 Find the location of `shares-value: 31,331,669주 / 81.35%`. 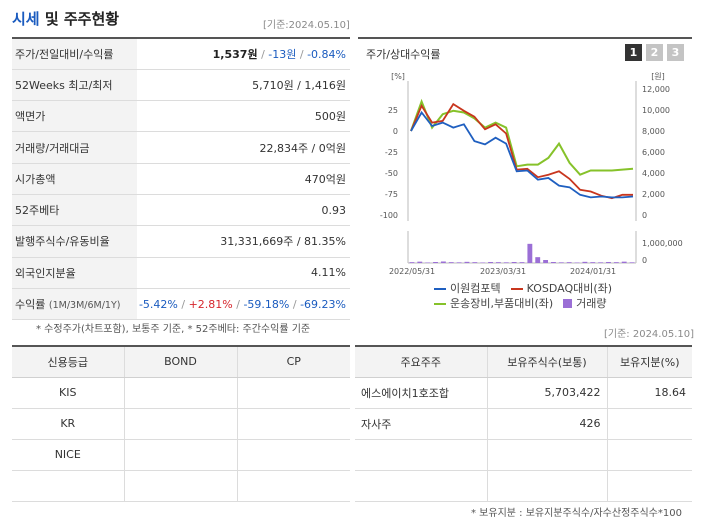

shares-value: 31,331,669주 / 81.35% is located at coordinates (243, 241).